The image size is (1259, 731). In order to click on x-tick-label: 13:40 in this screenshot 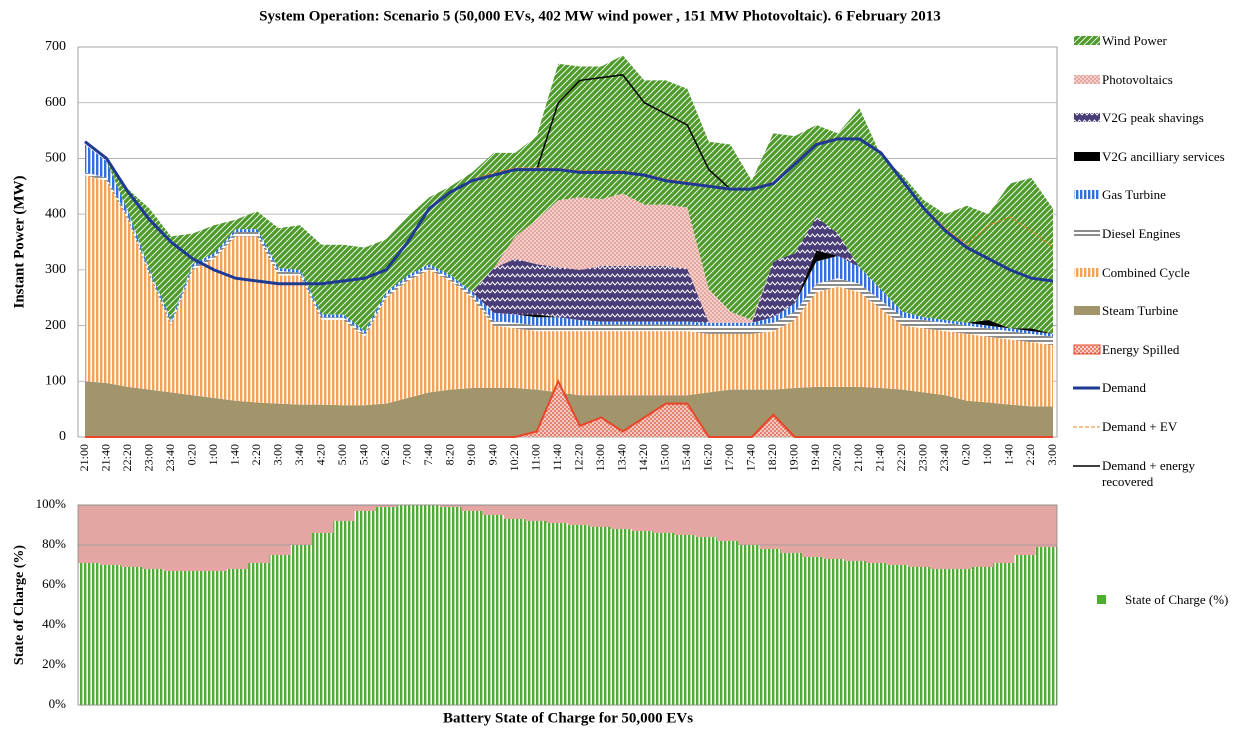, I will do `click(622, 457)`.